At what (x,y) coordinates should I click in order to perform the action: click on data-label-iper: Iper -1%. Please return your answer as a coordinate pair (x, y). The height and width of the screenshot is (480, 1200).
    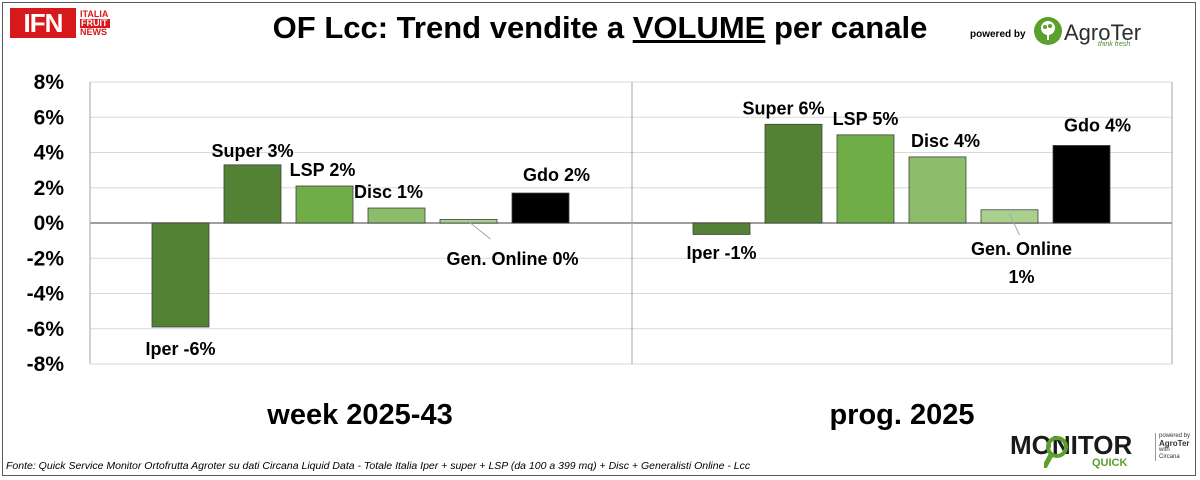
    Looking at the image, I should click on (721, 253).